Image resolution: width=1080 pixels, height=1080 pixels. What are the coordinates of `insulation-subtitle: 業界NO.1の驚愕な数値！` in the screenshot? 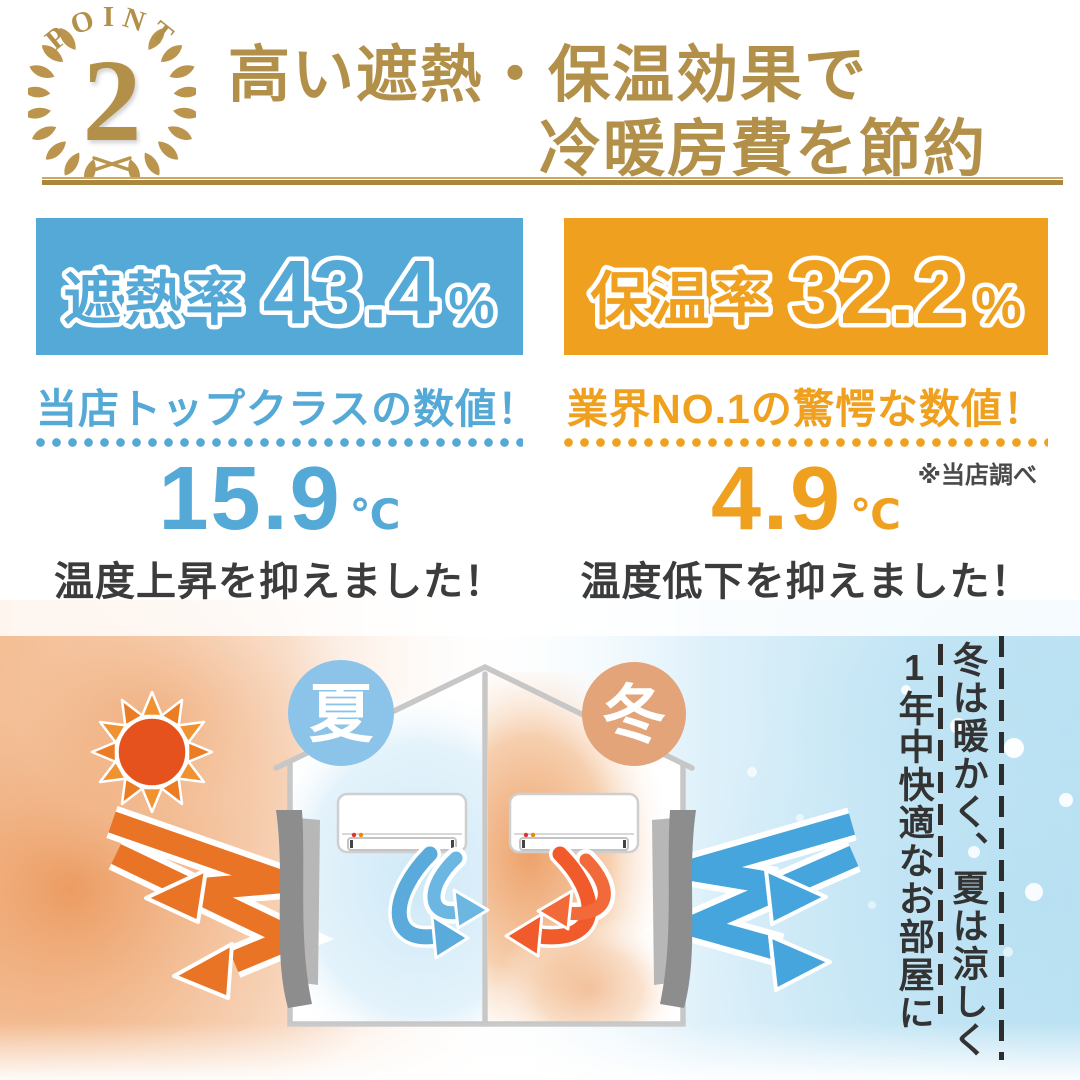 It's located at (806, 409).